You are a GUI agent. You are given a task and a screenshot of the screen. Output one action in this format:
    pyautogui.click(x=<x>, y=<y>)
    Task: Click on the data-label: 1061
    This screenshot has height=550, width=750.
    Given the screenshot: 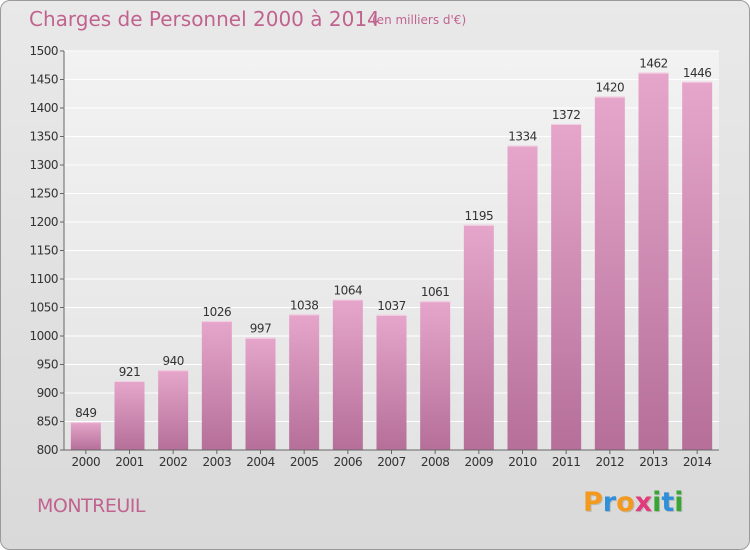 What is the action you would take?
    pyautogui.click(x=435, y=292)
    